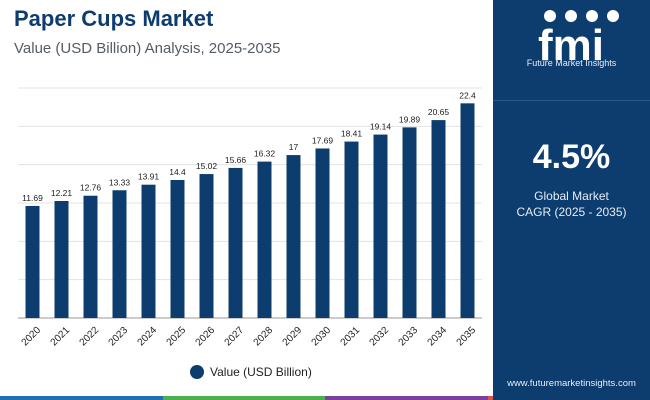 Image resolution: width=650 pixels, height=400 pixels. I want to click on fmi-logo: fmi, so click(578, 39).